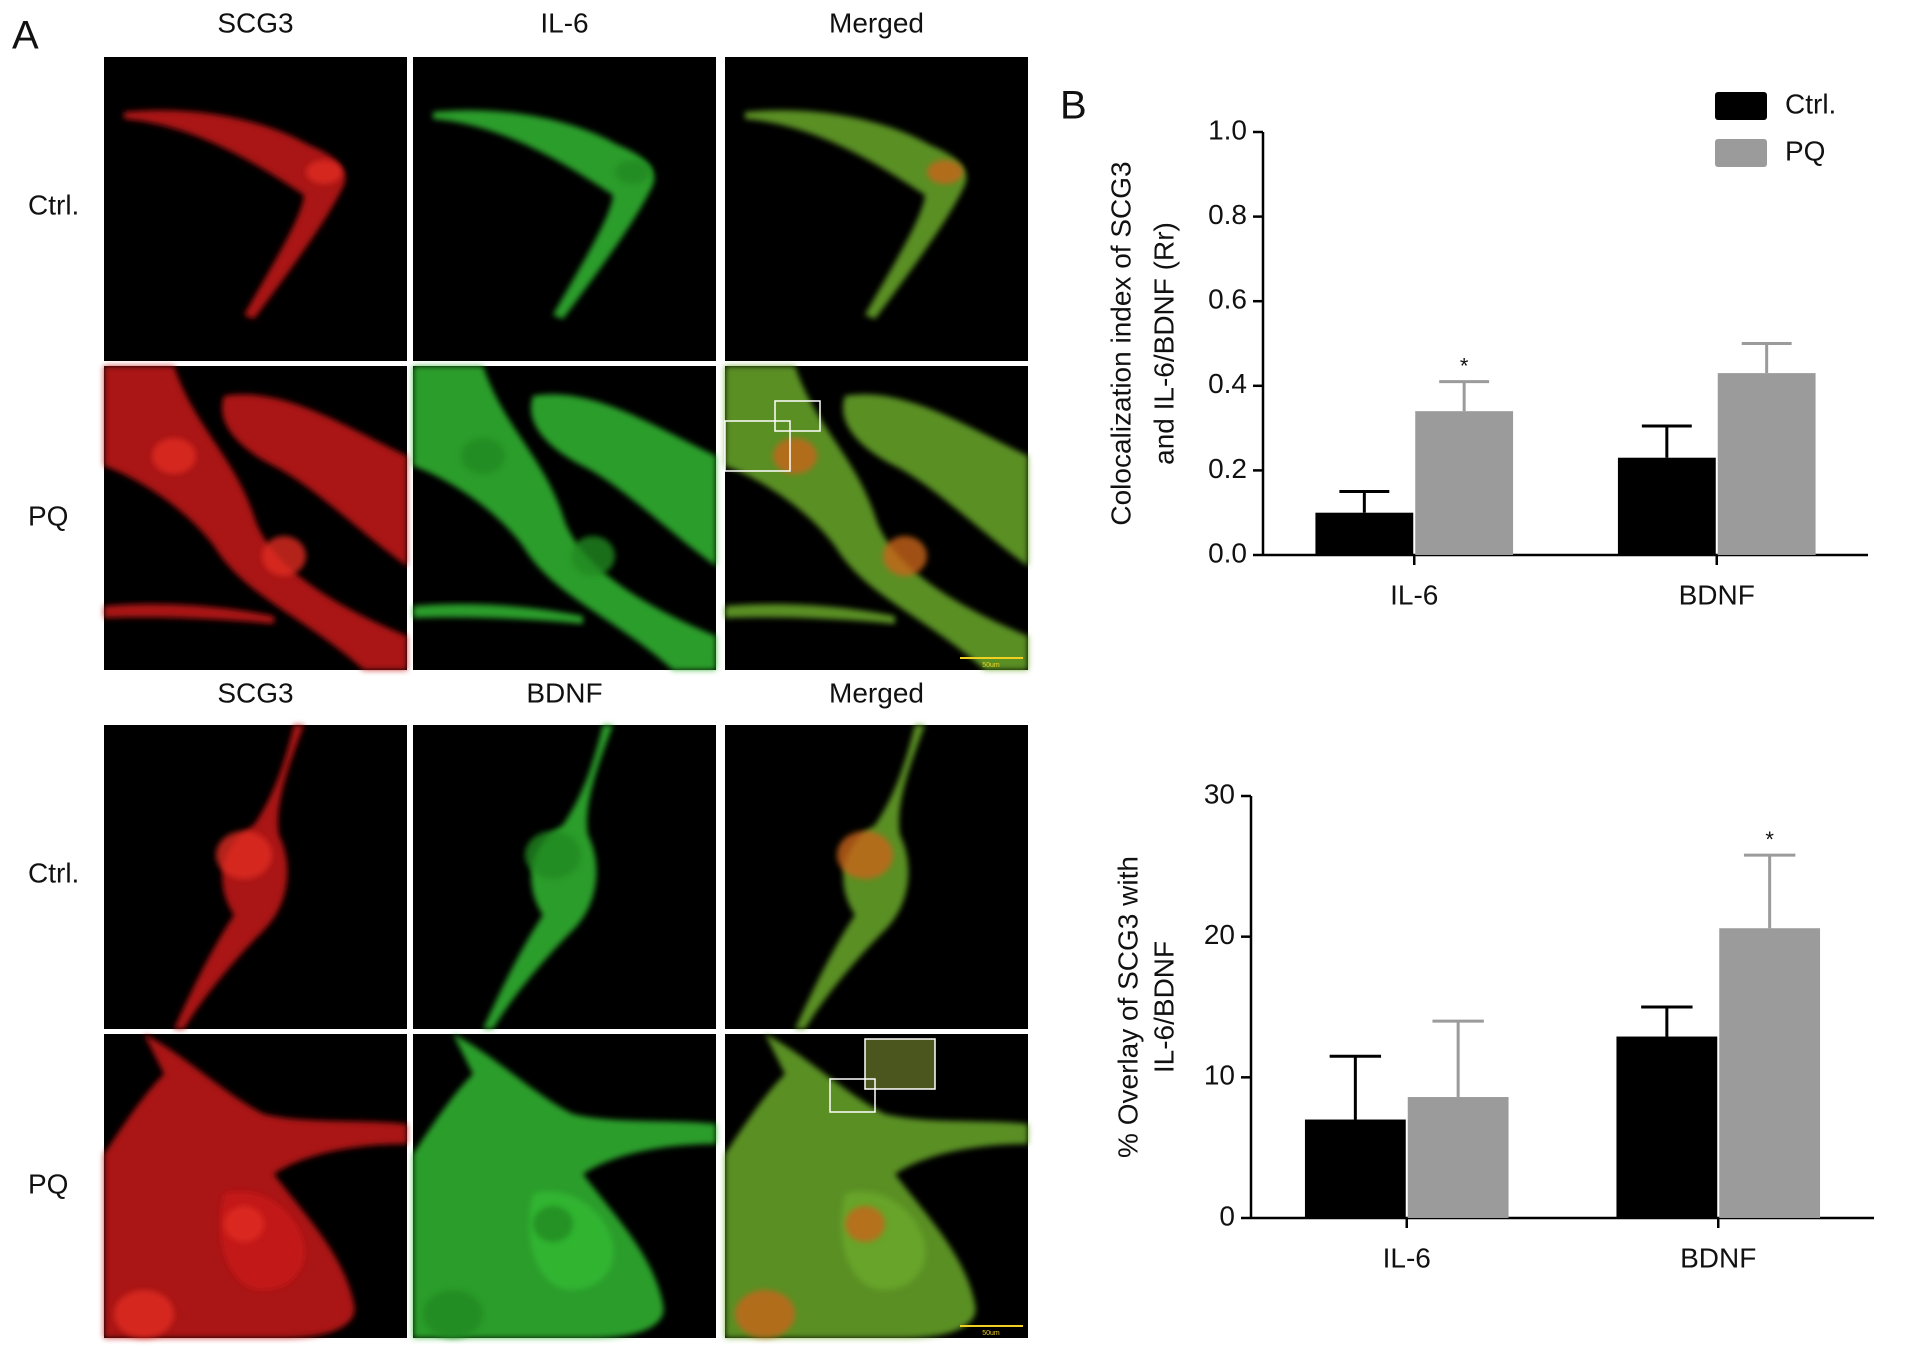 The width and height of the screenshot is (1913, 1352). I want to click on y-tick-label: 10, so click(1219, 1075).